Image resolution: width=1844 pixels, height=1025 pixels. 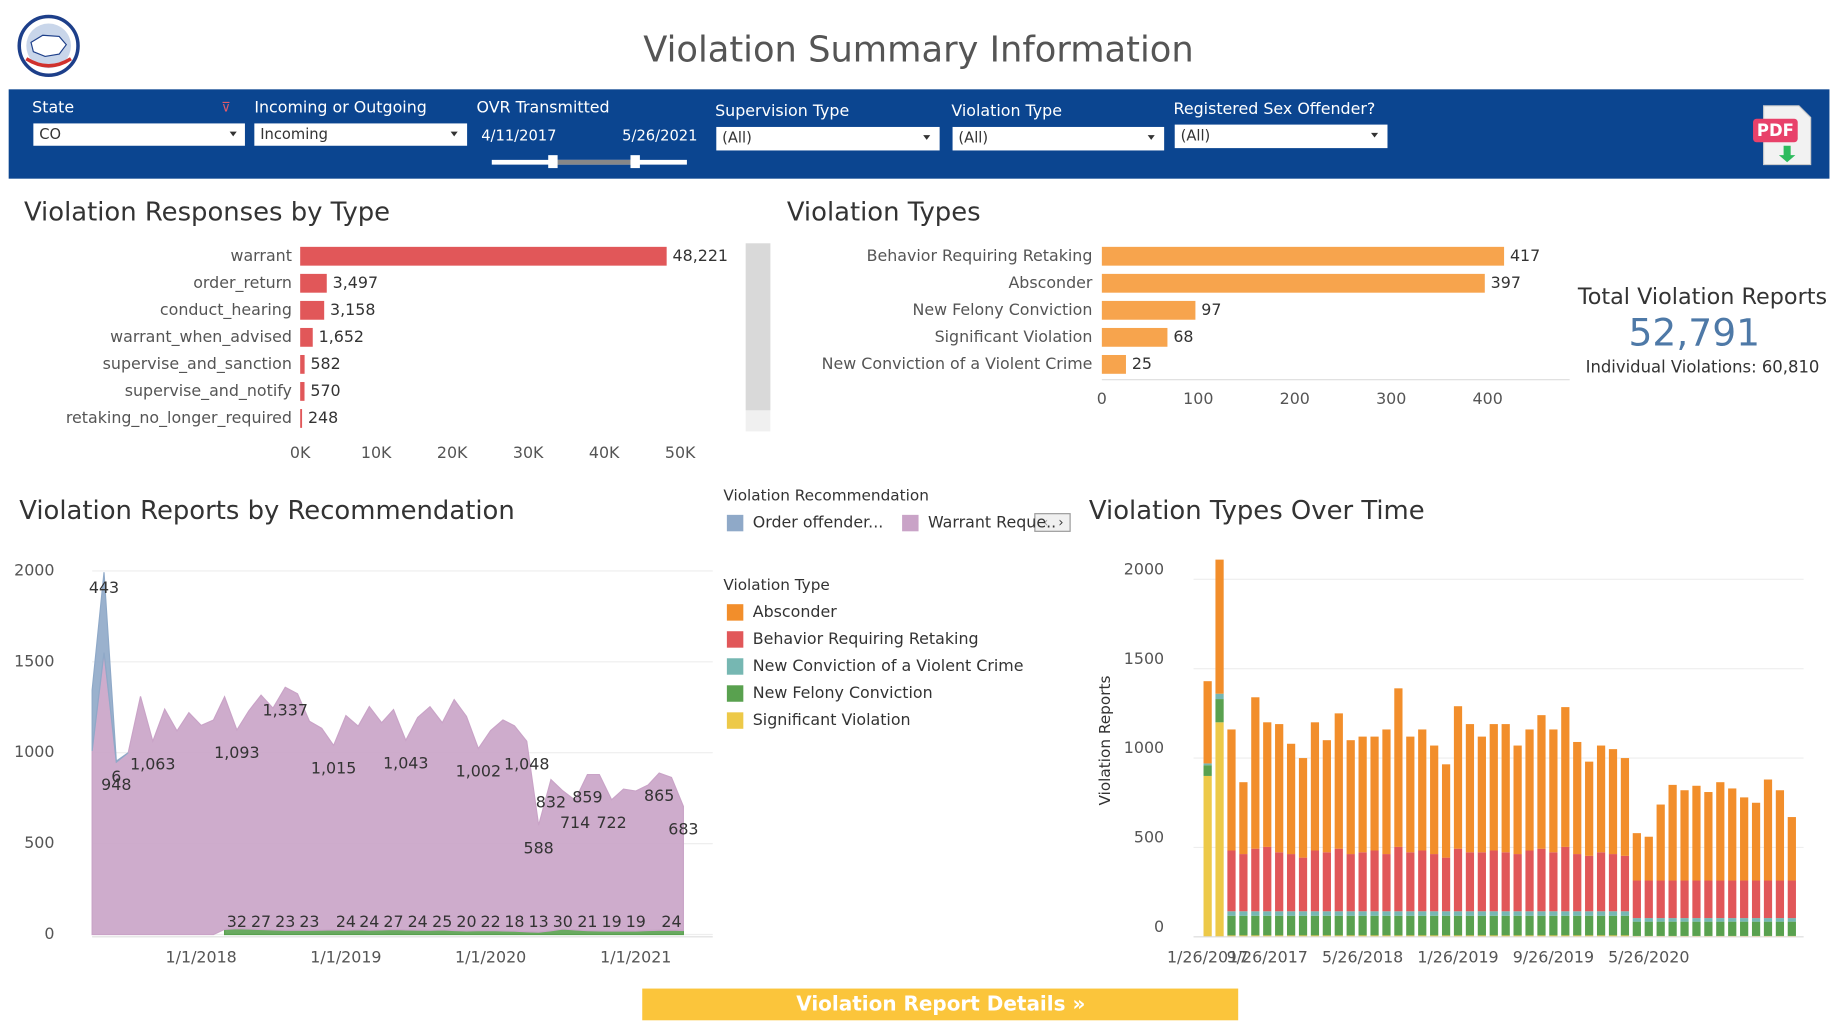 I want to click on data-label: 1,015, so click(x=333, y=767).